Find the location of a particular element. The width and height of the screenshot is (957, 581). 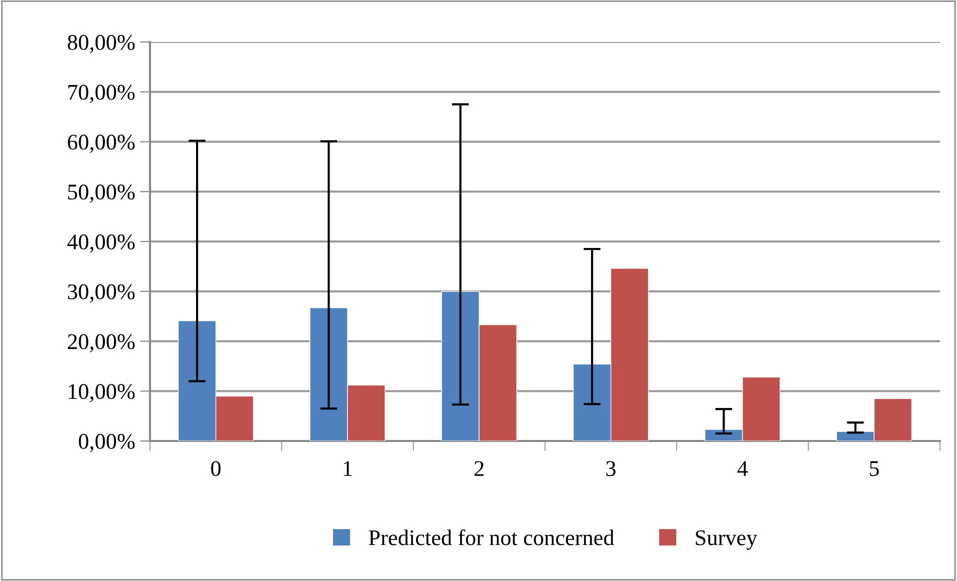

y-tick-label: 40,00% is located at coordinates (101, 243).